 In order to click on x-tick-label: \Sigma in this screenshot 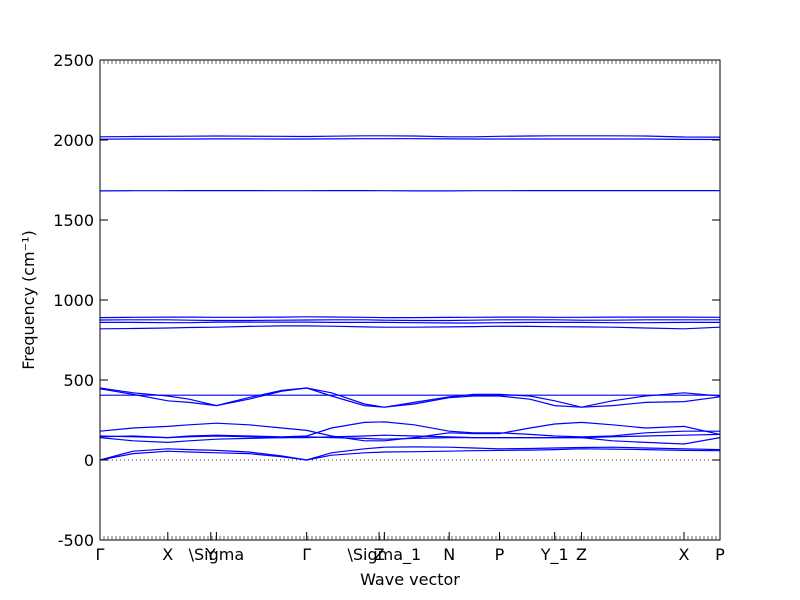, I will do `click(217, 554)`.